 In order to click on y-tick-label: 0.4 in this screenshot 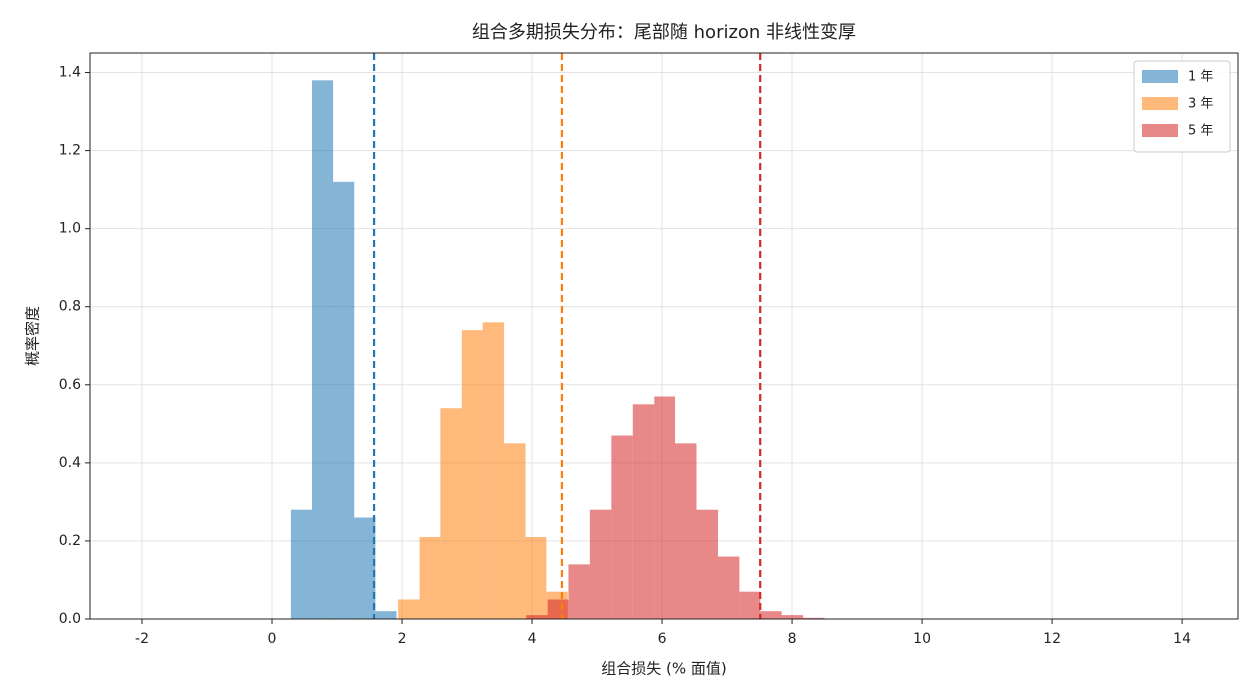, I will do `click(70, 463)`.